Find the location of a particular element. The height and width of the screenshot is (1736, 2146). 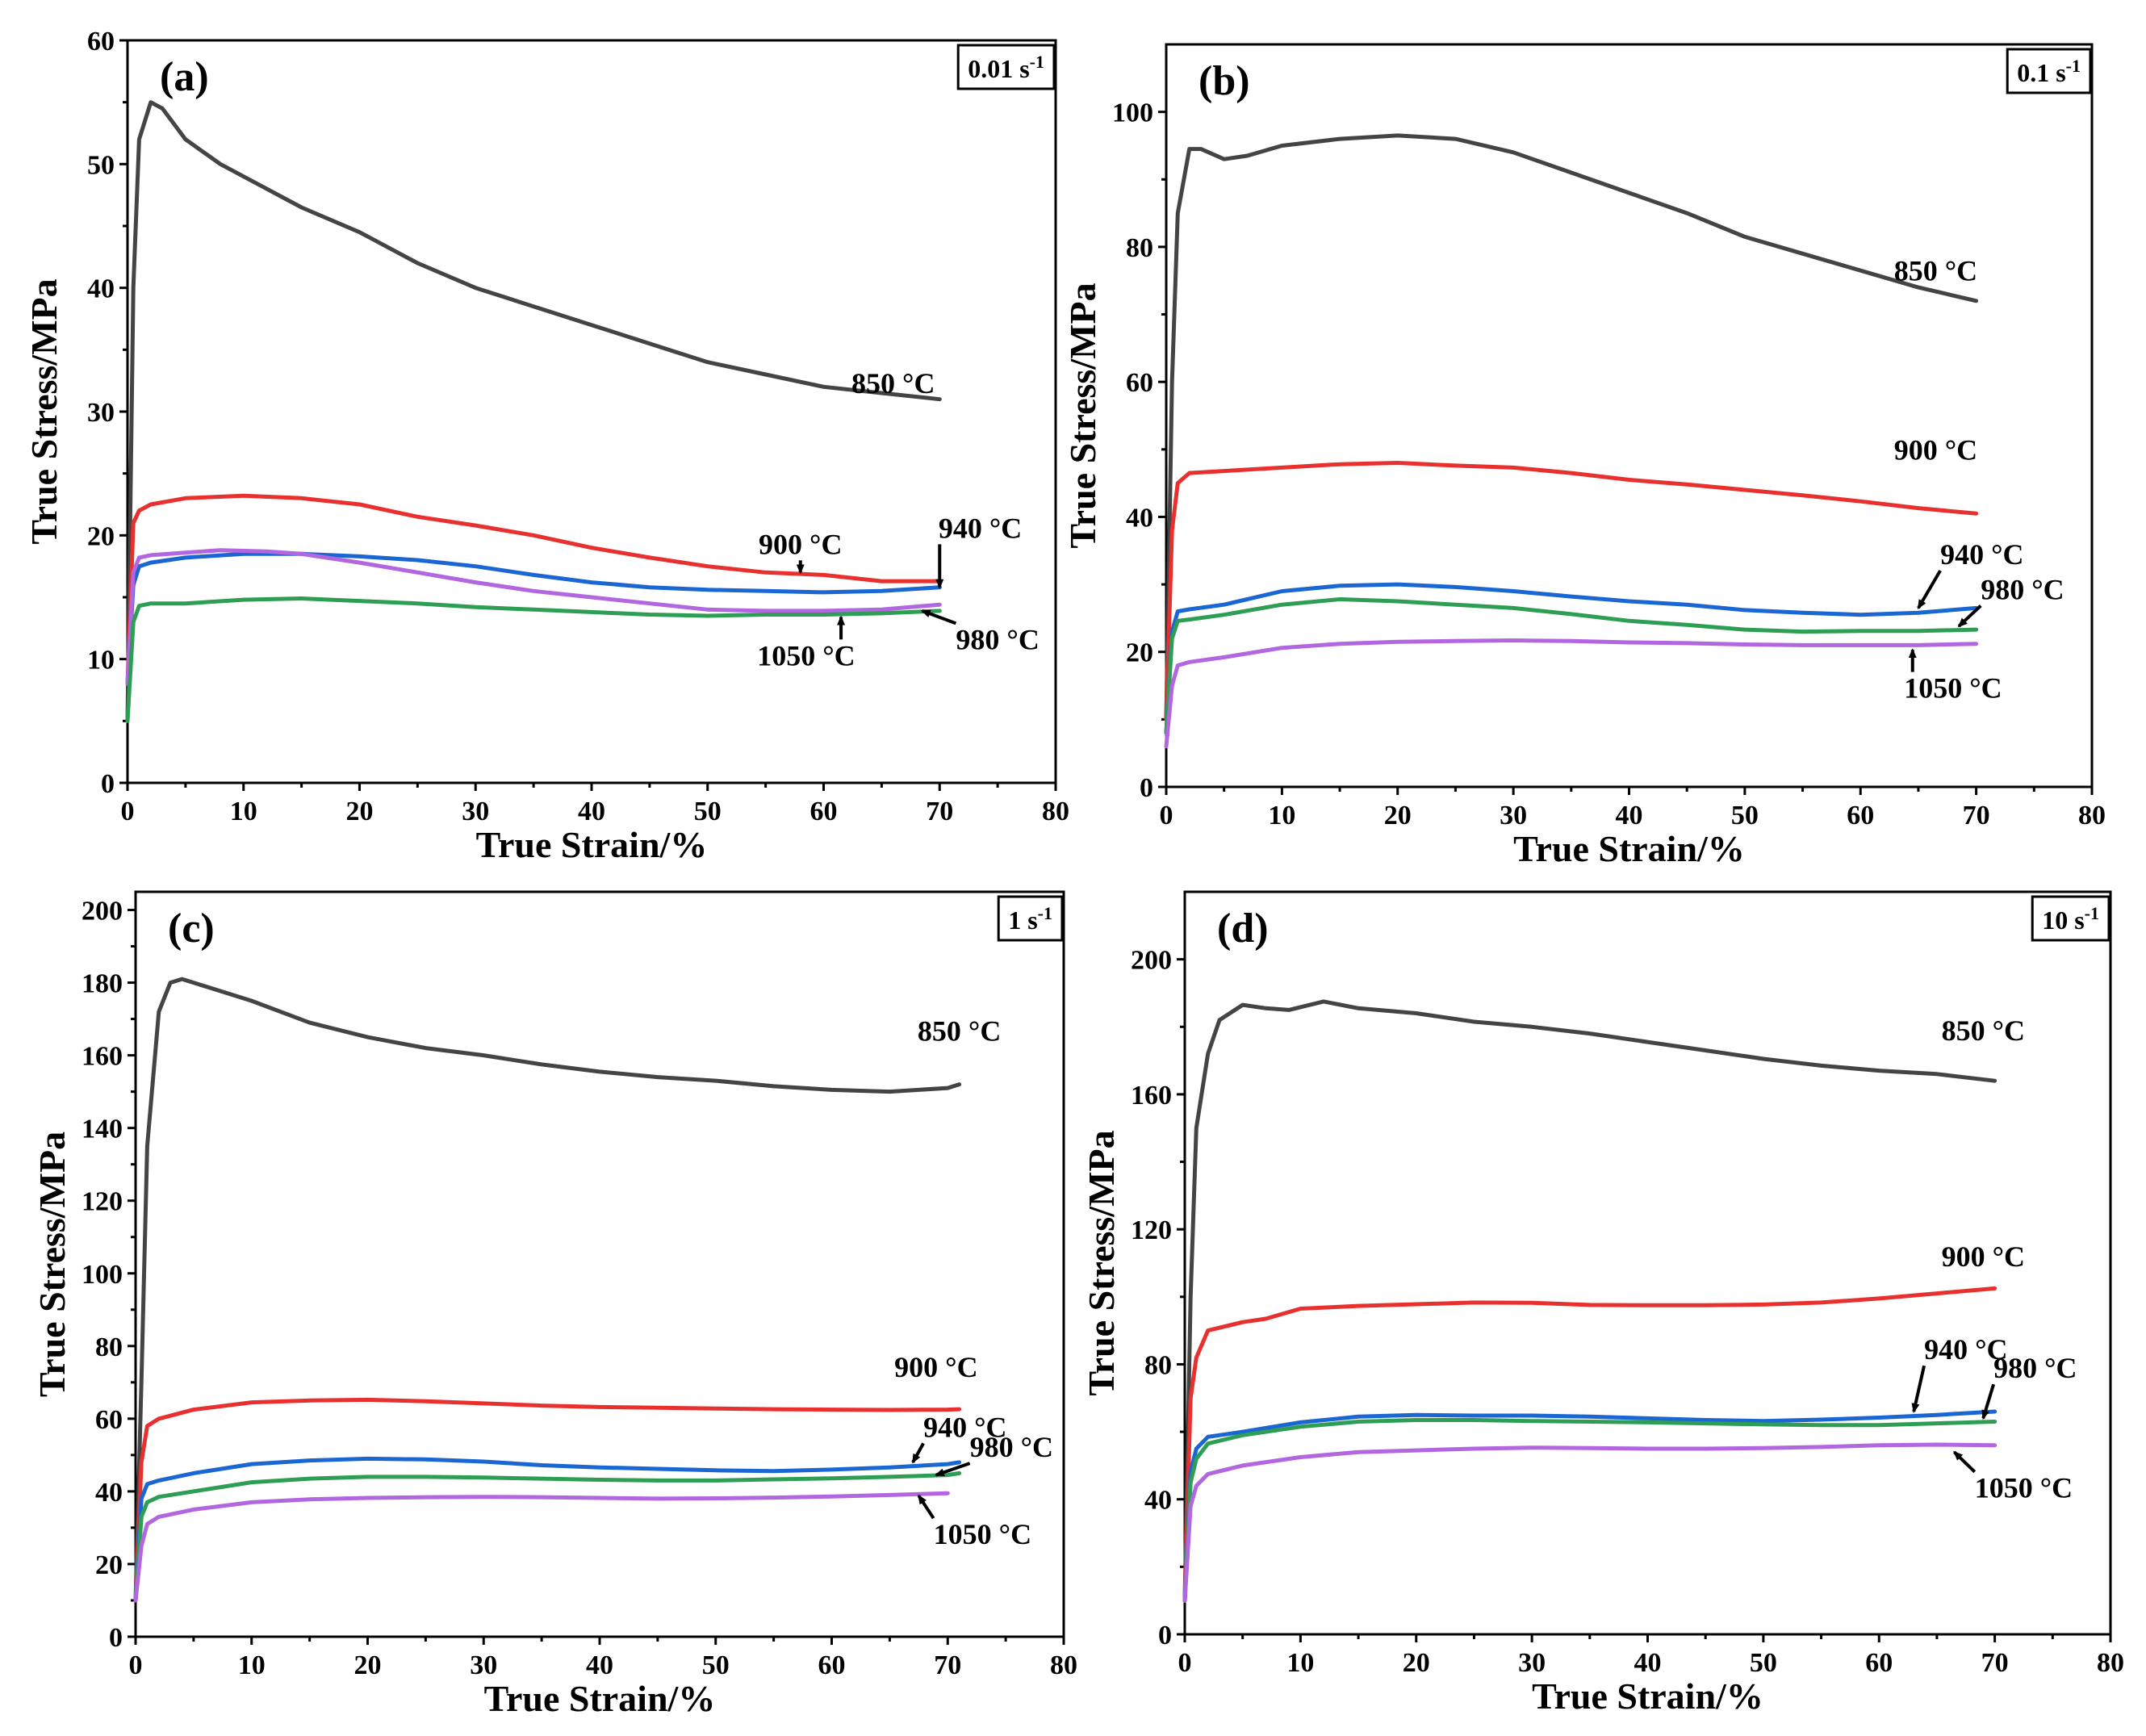

y-tick-label: 30 is located at coordinates (101, 413).